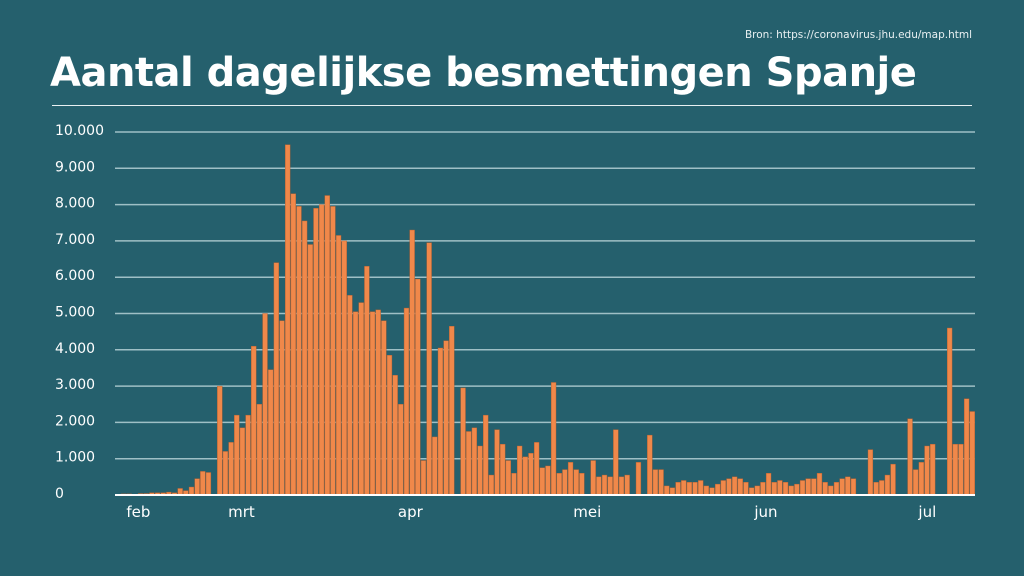 Image resolution: width=1024 pixels, height=576 pixels. I want to click on y-tick-label: 4.000, so click(75, 349).